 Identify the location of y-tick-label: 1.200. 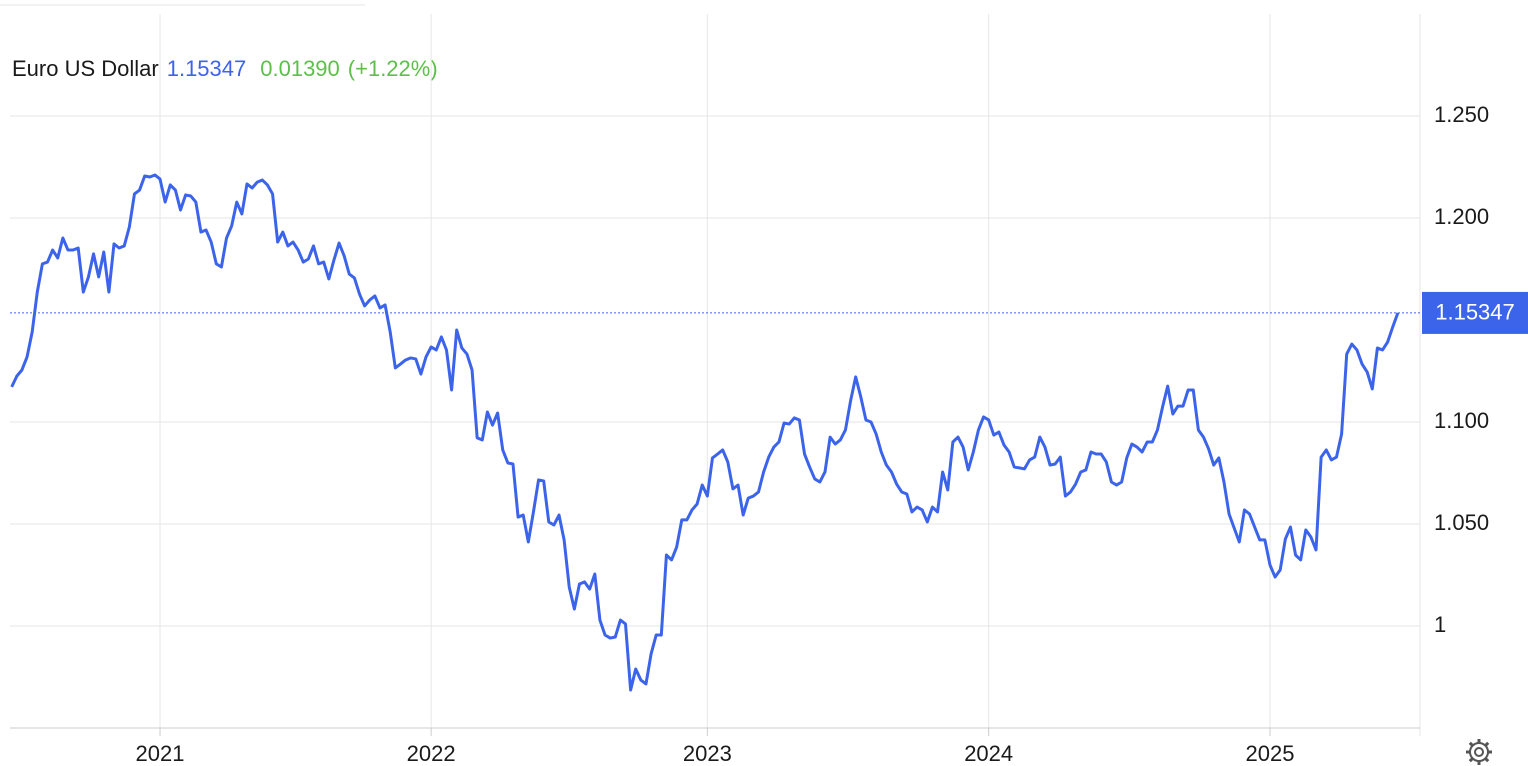
(1461, 216).